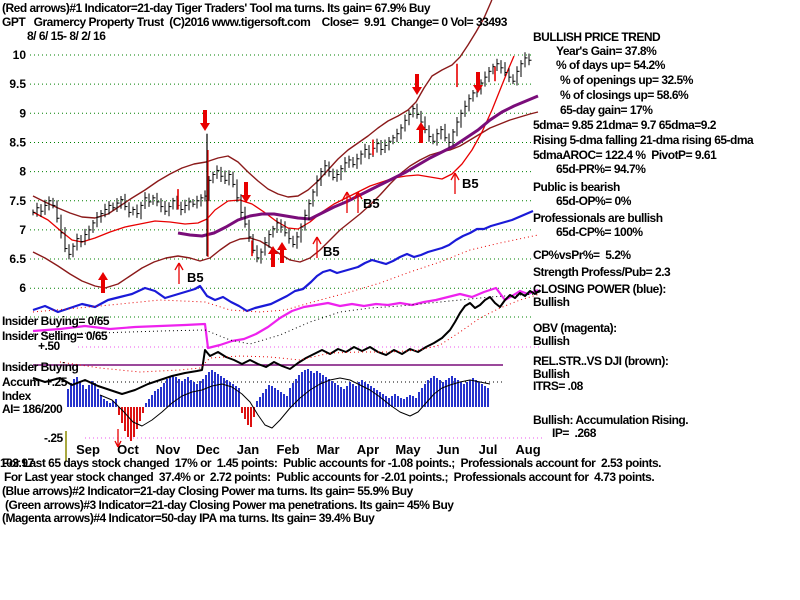  What do you see at coordinates (22, 172) in the screenshot?
I see `price-tick-label: 8` at bounding box center [22, 172].